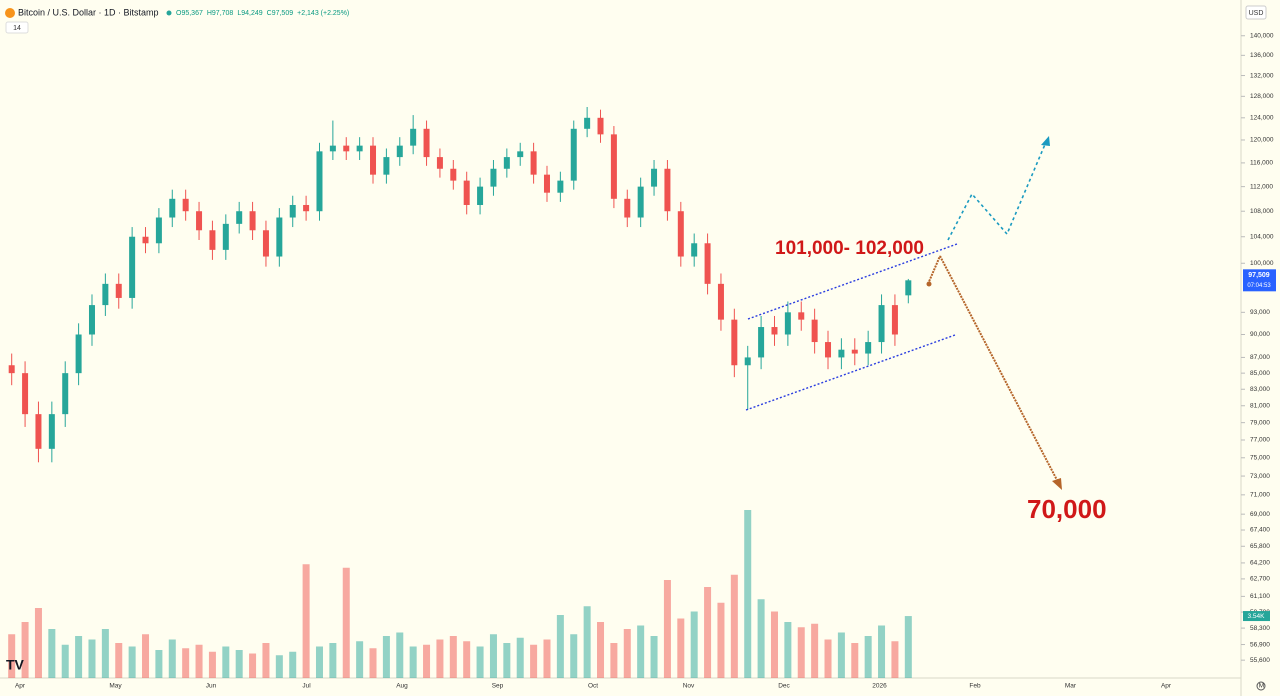 The width and height of the screenshot is (1280, 696). I want to click on y-tick-label: 104,000, so click(1262, 236).